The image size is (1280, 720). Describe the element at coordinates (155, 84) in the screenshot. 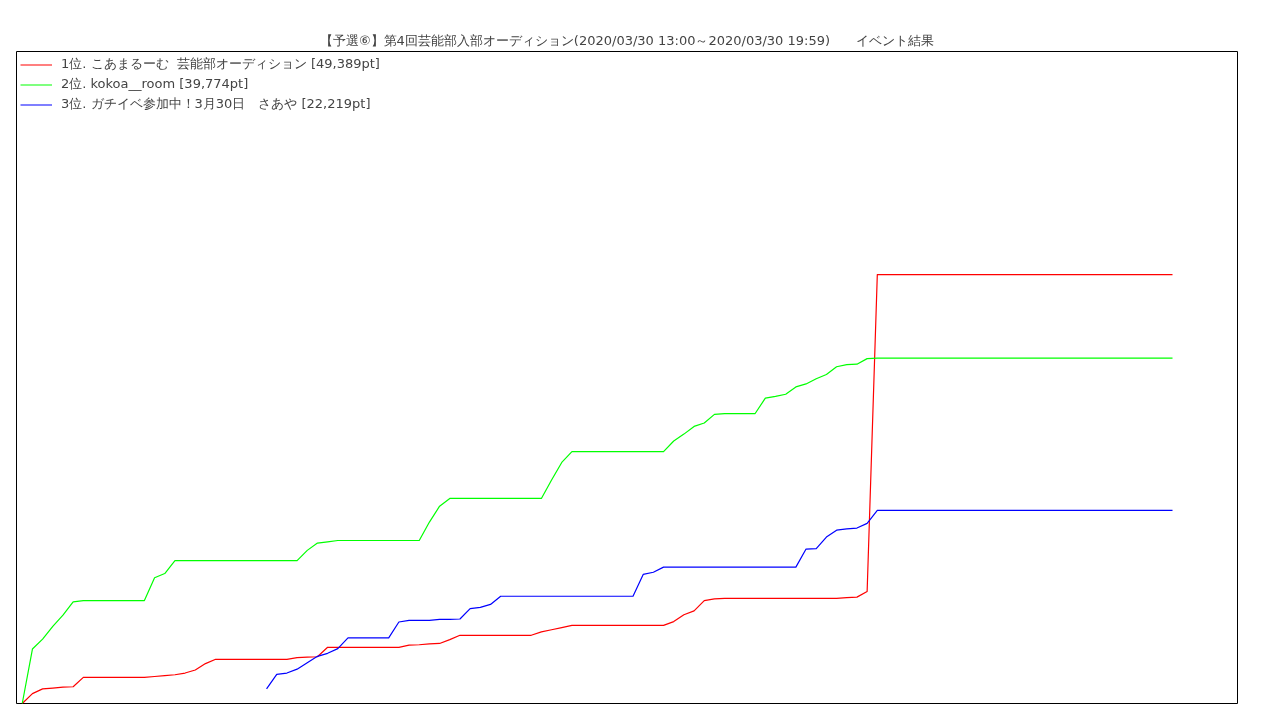

I see `legend-label: 2位. kokoa__room [39,774pt]` at that location.